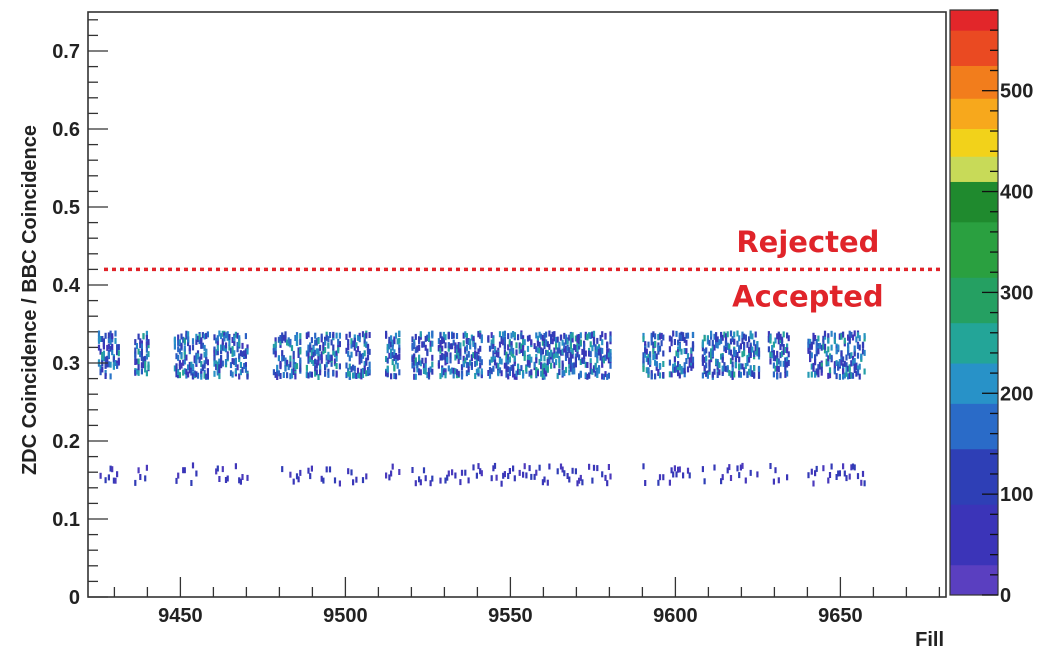 This screenshot has width=1057, height=654. What do you see at coordinates (66, 130) in the screenshot?
I see `y-tick-label: 0.6` at bounding box center [66, 130].